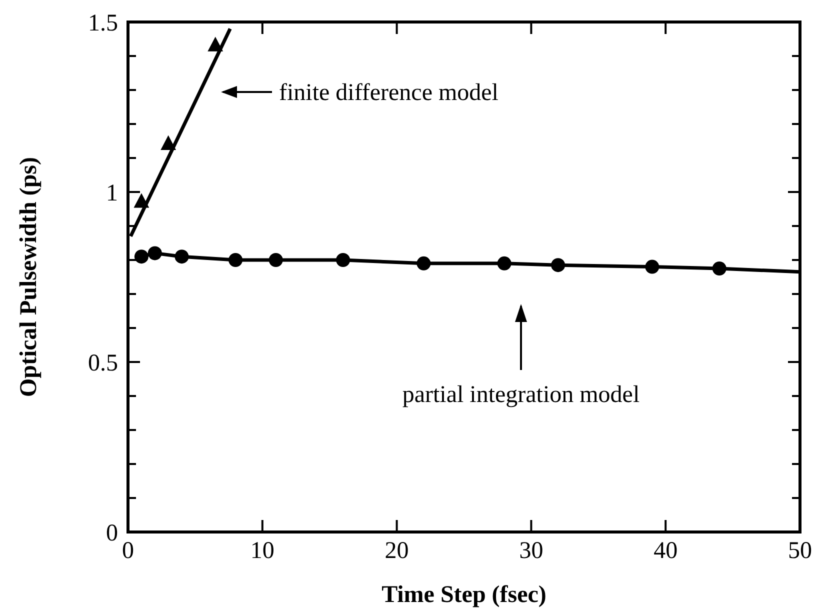  Describe the element at coordinates (521, 395) in the screenshot. I see `annotation: partial integration model` at that location.